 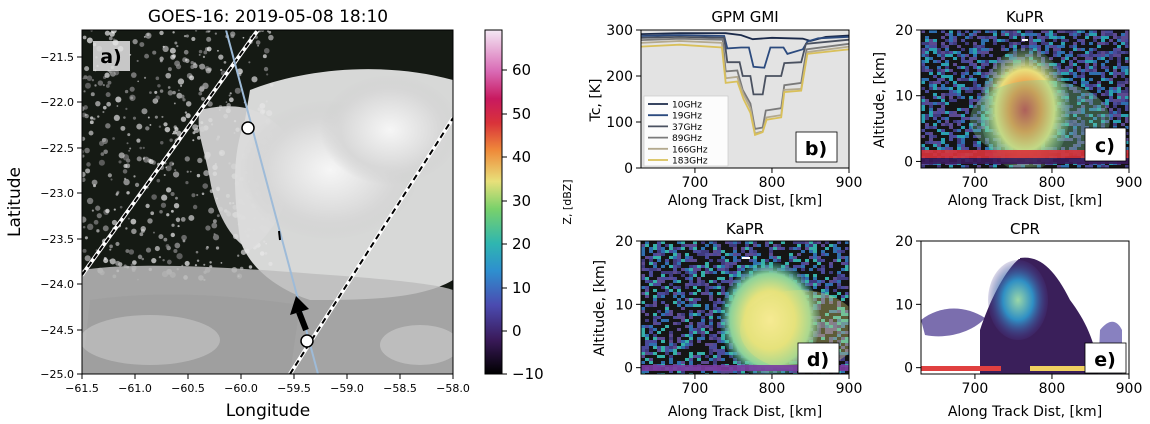 What do you see at coordinates (57, 239) in the screenshot?
I see `map-ytick-label: −23.5` at bounding box center [57, 239].